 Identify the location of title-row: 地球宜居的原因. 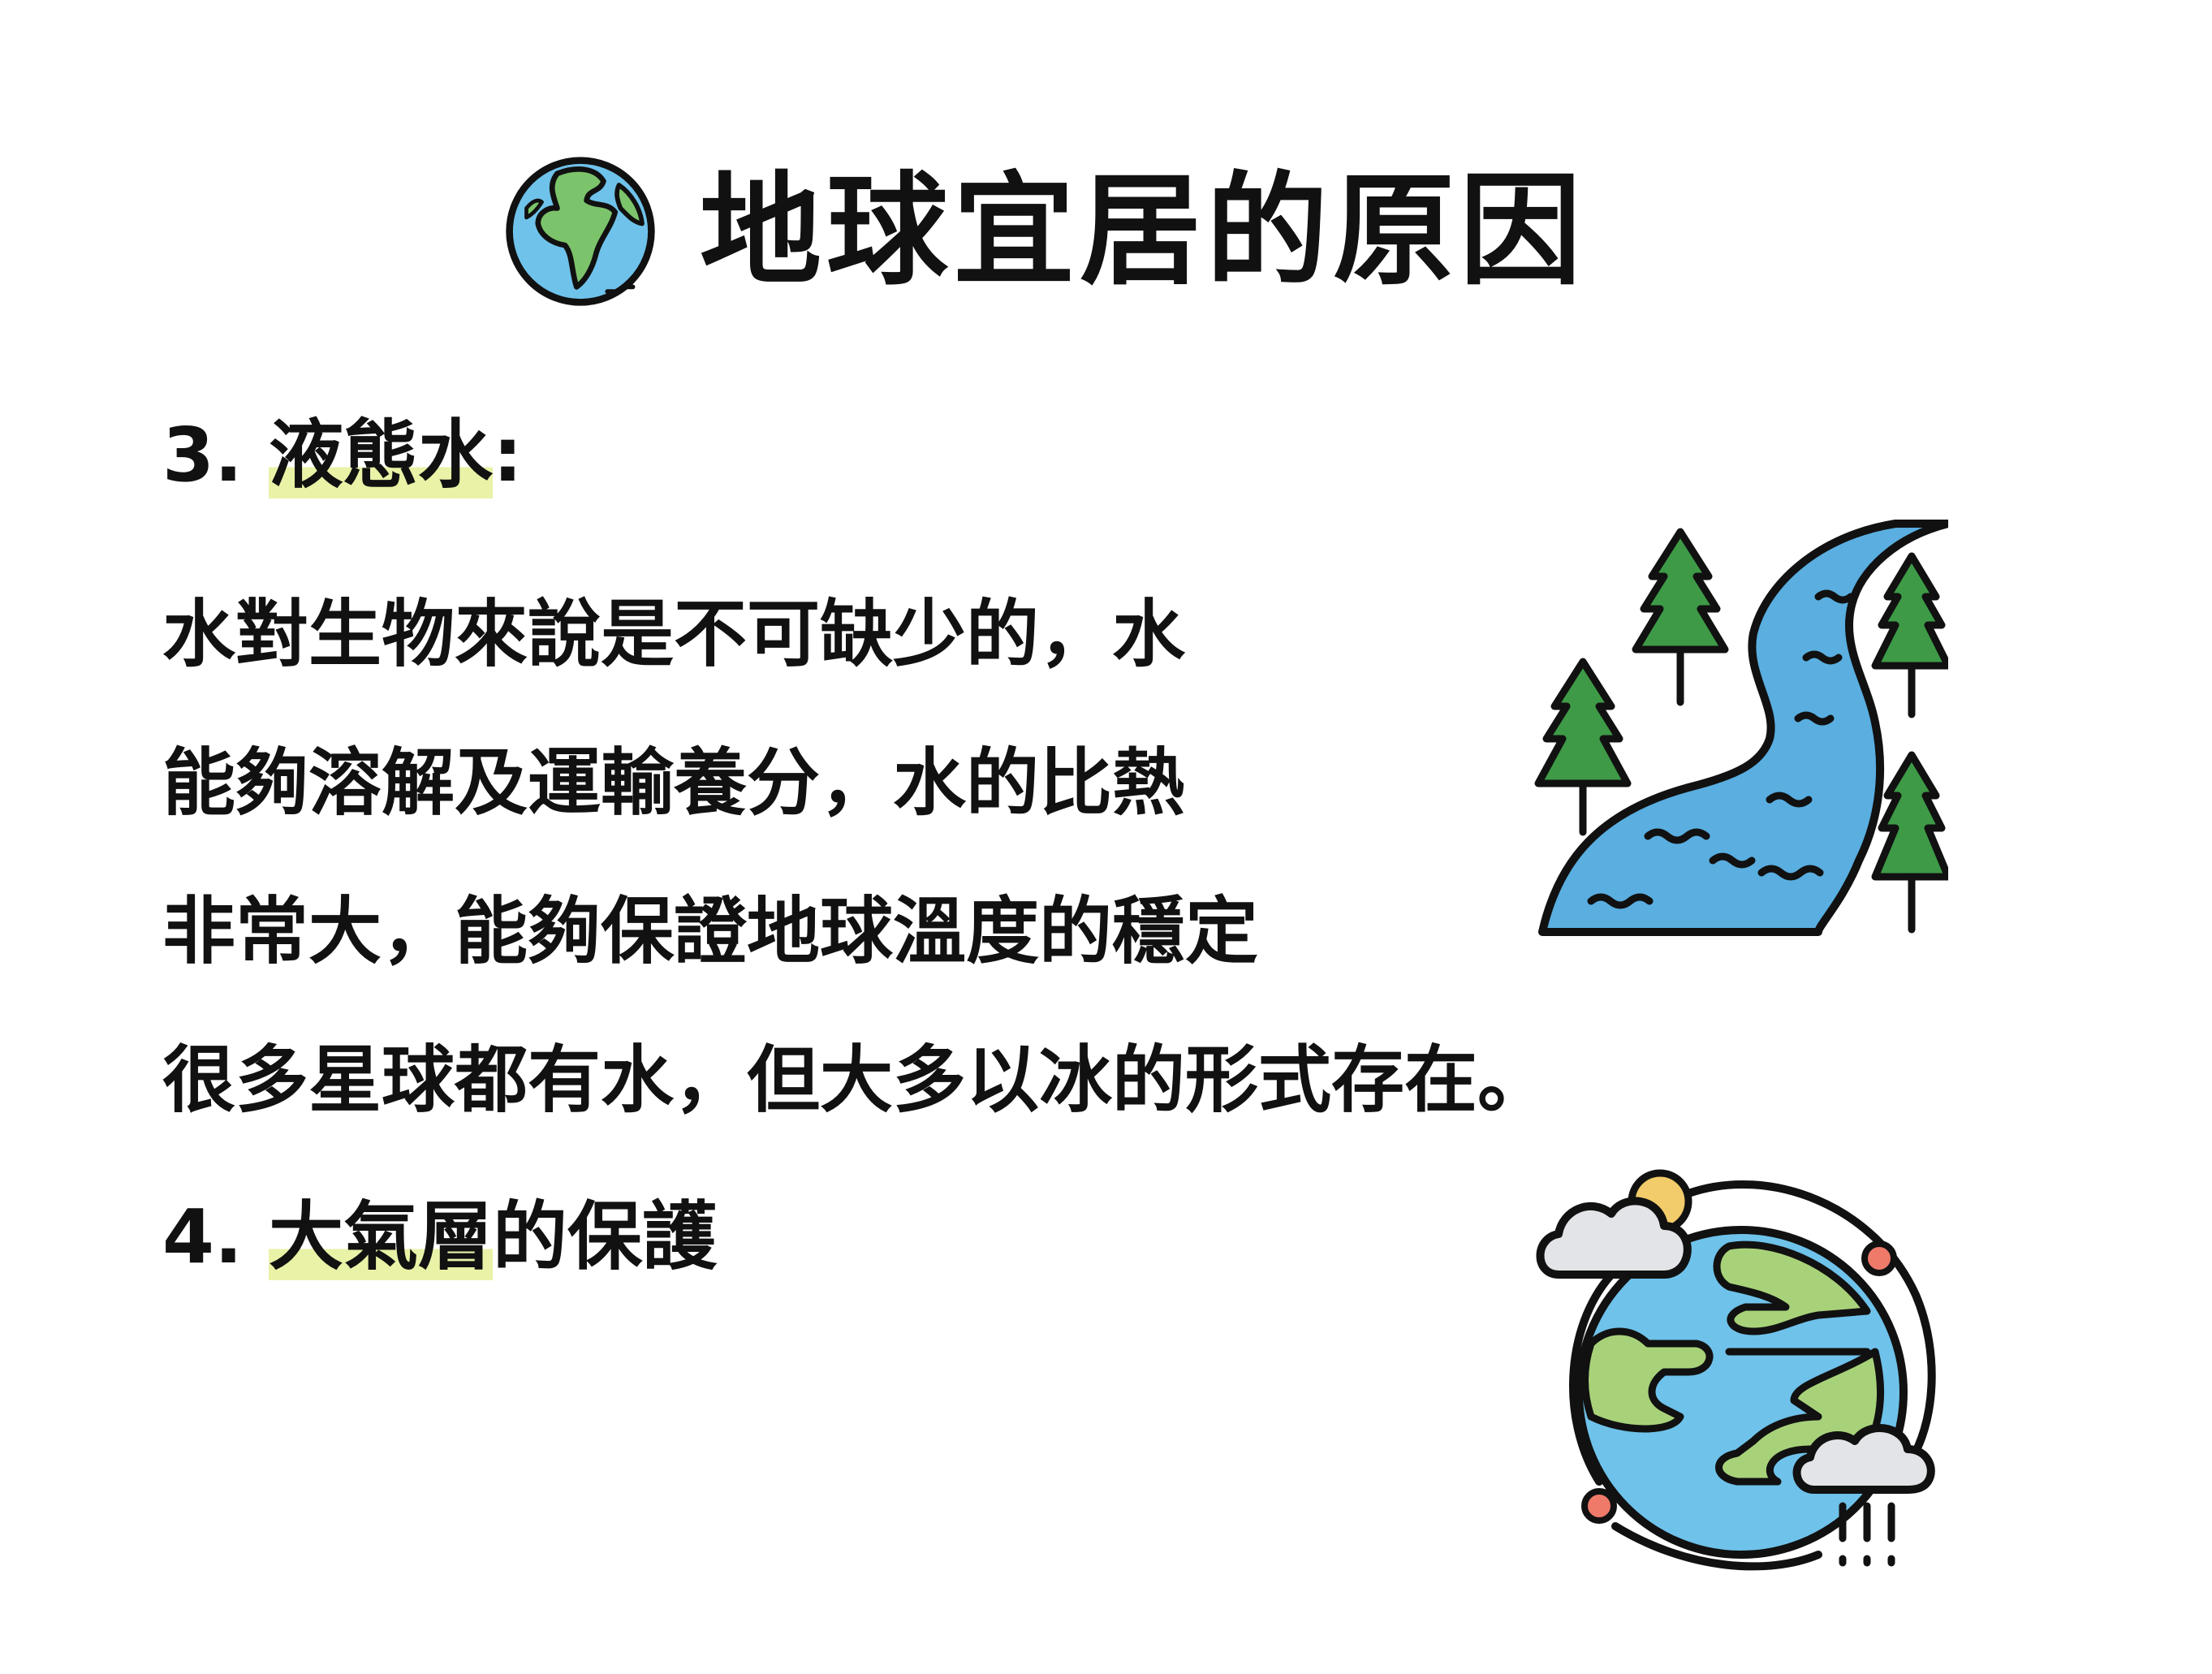
(1044, 231).